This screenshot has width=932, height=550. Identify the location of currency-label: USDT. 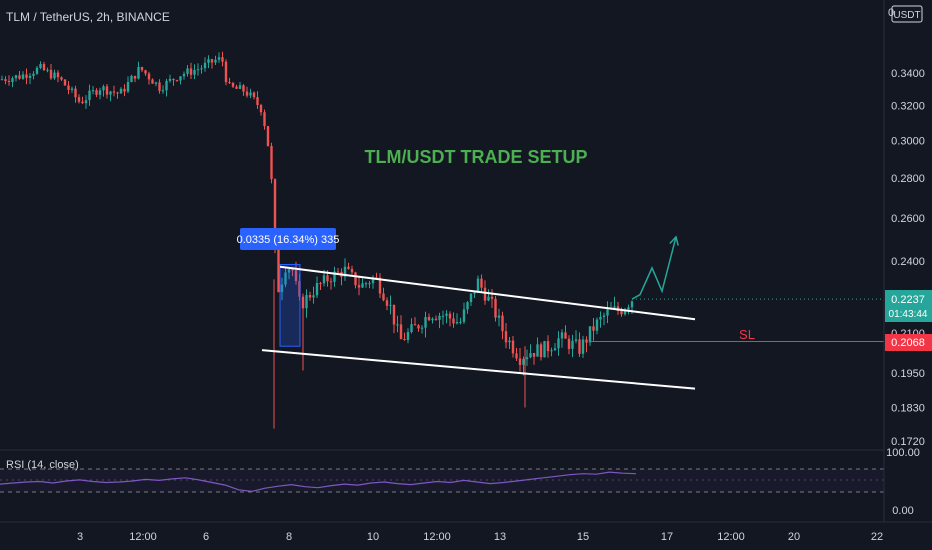
(906, 15).